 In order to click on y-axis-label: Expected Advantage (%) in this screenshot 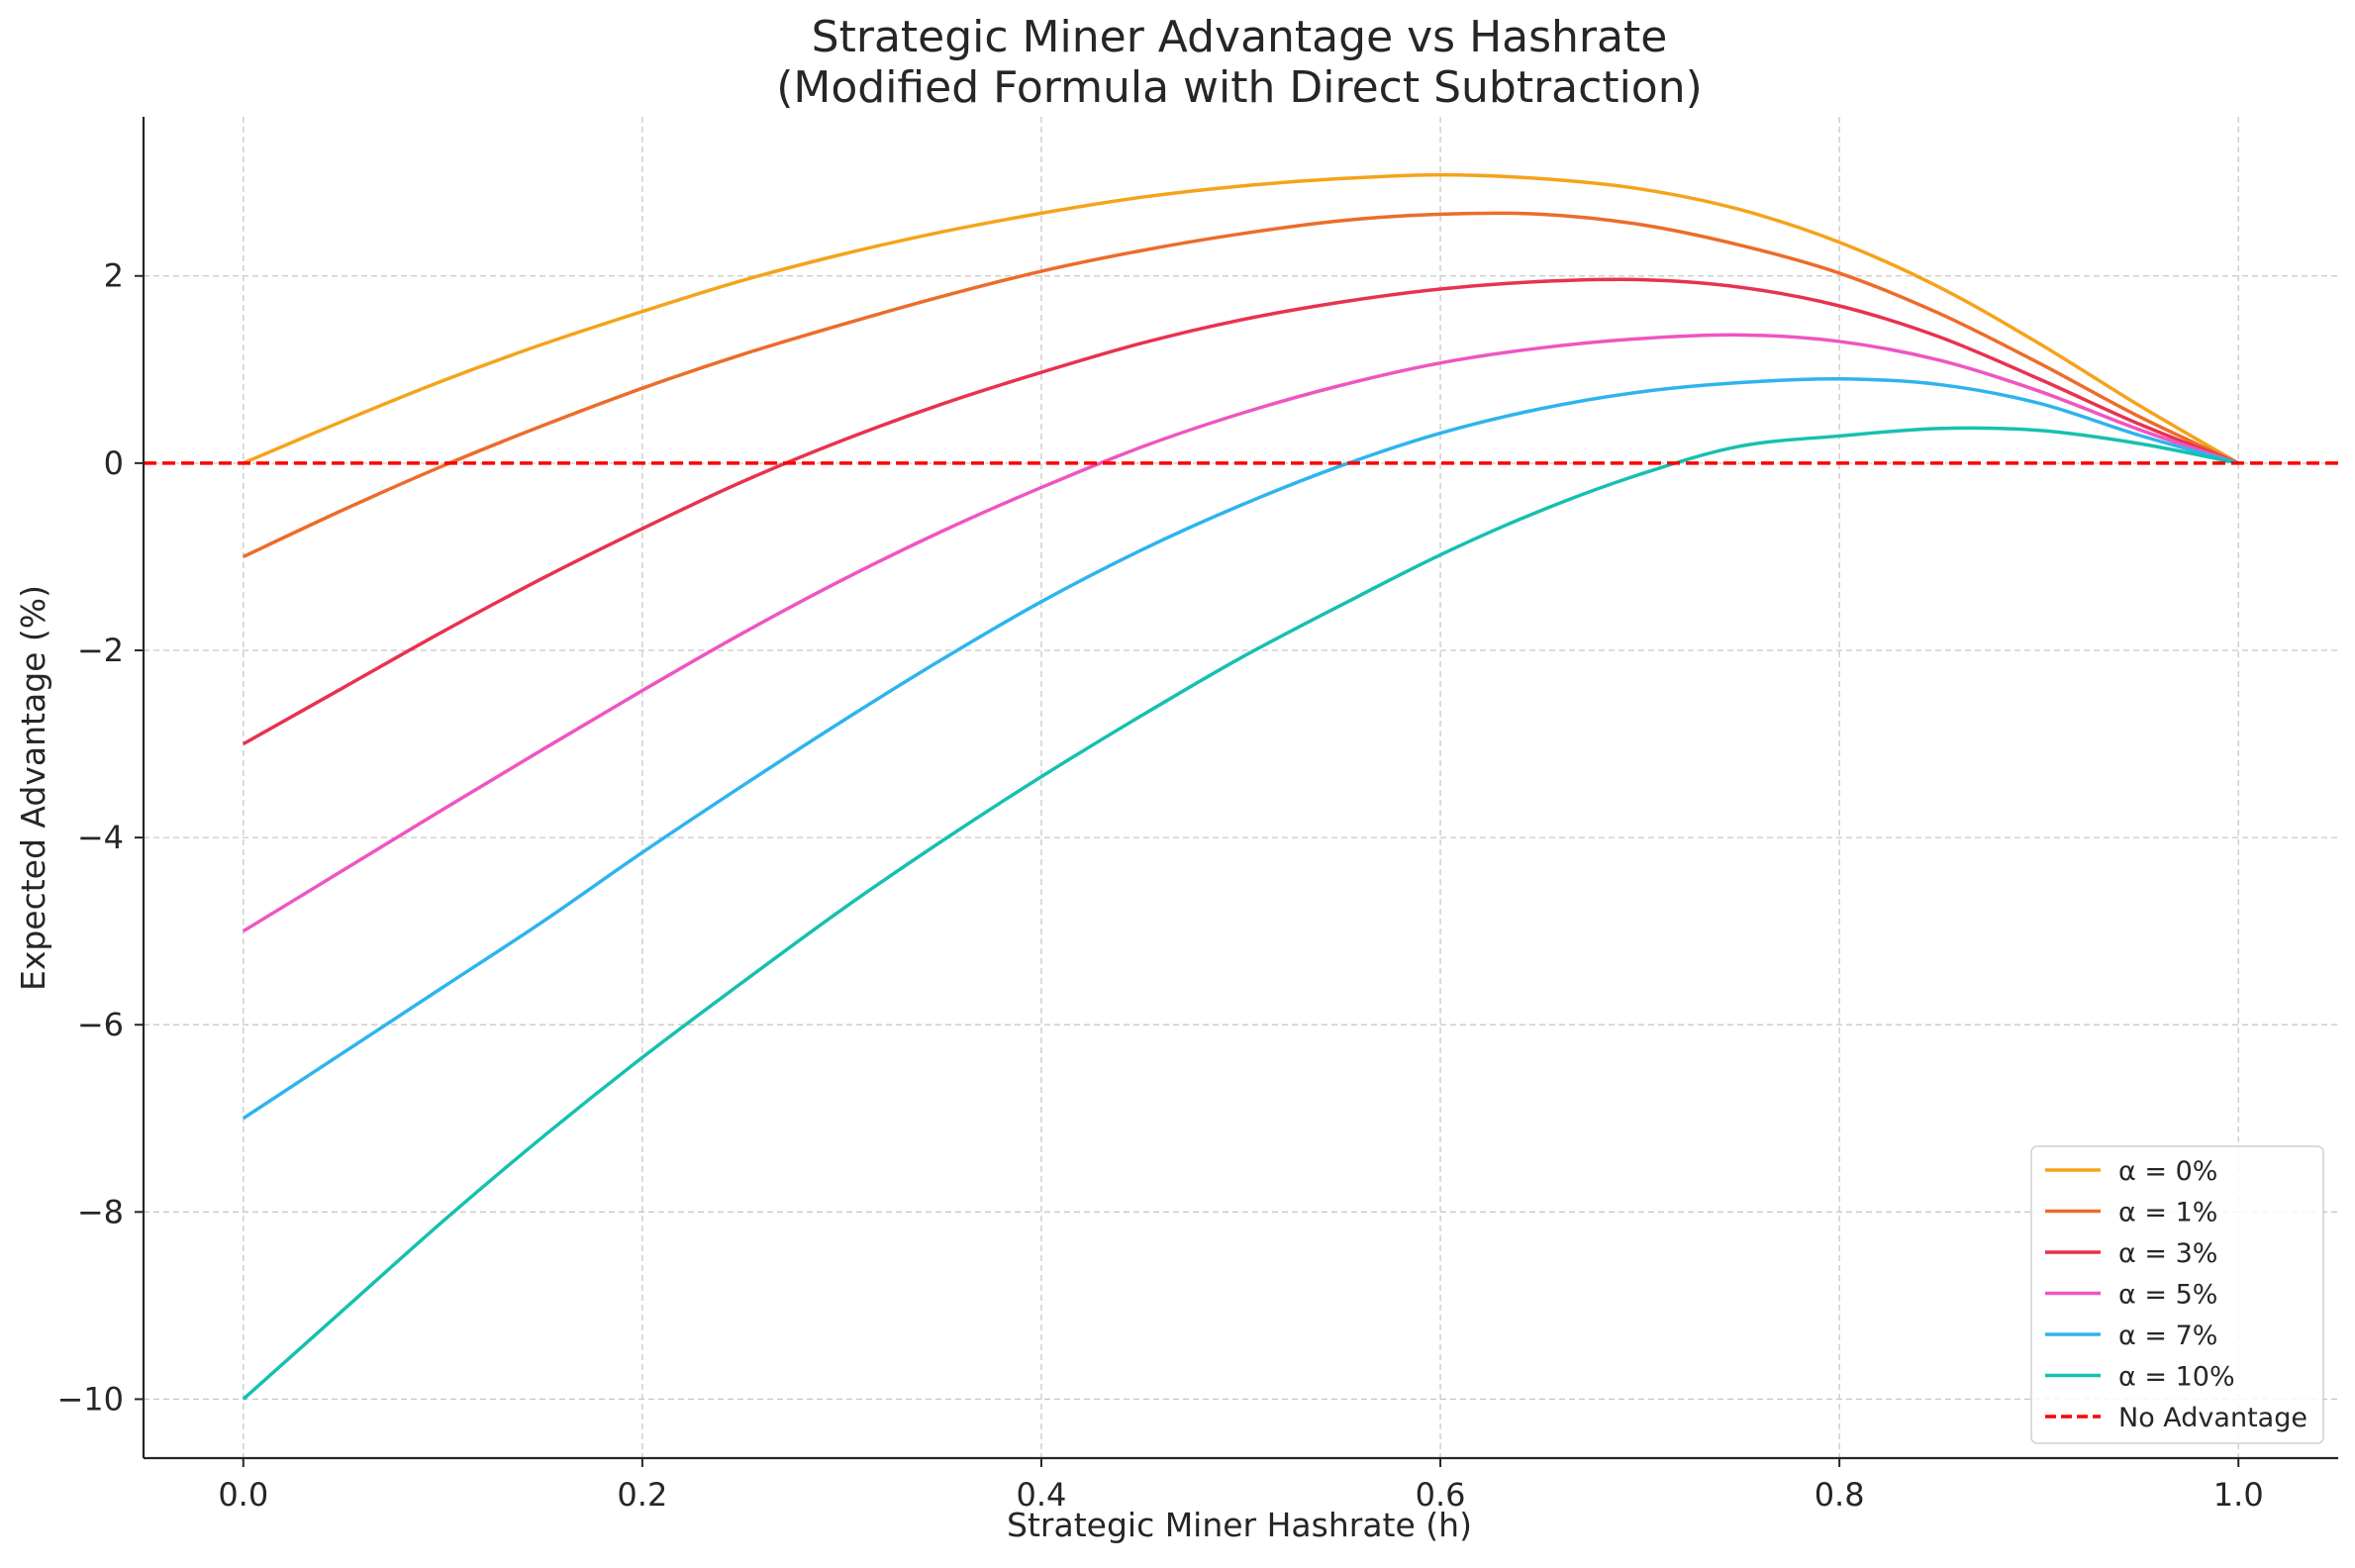, I will do `click(33, 788)`.